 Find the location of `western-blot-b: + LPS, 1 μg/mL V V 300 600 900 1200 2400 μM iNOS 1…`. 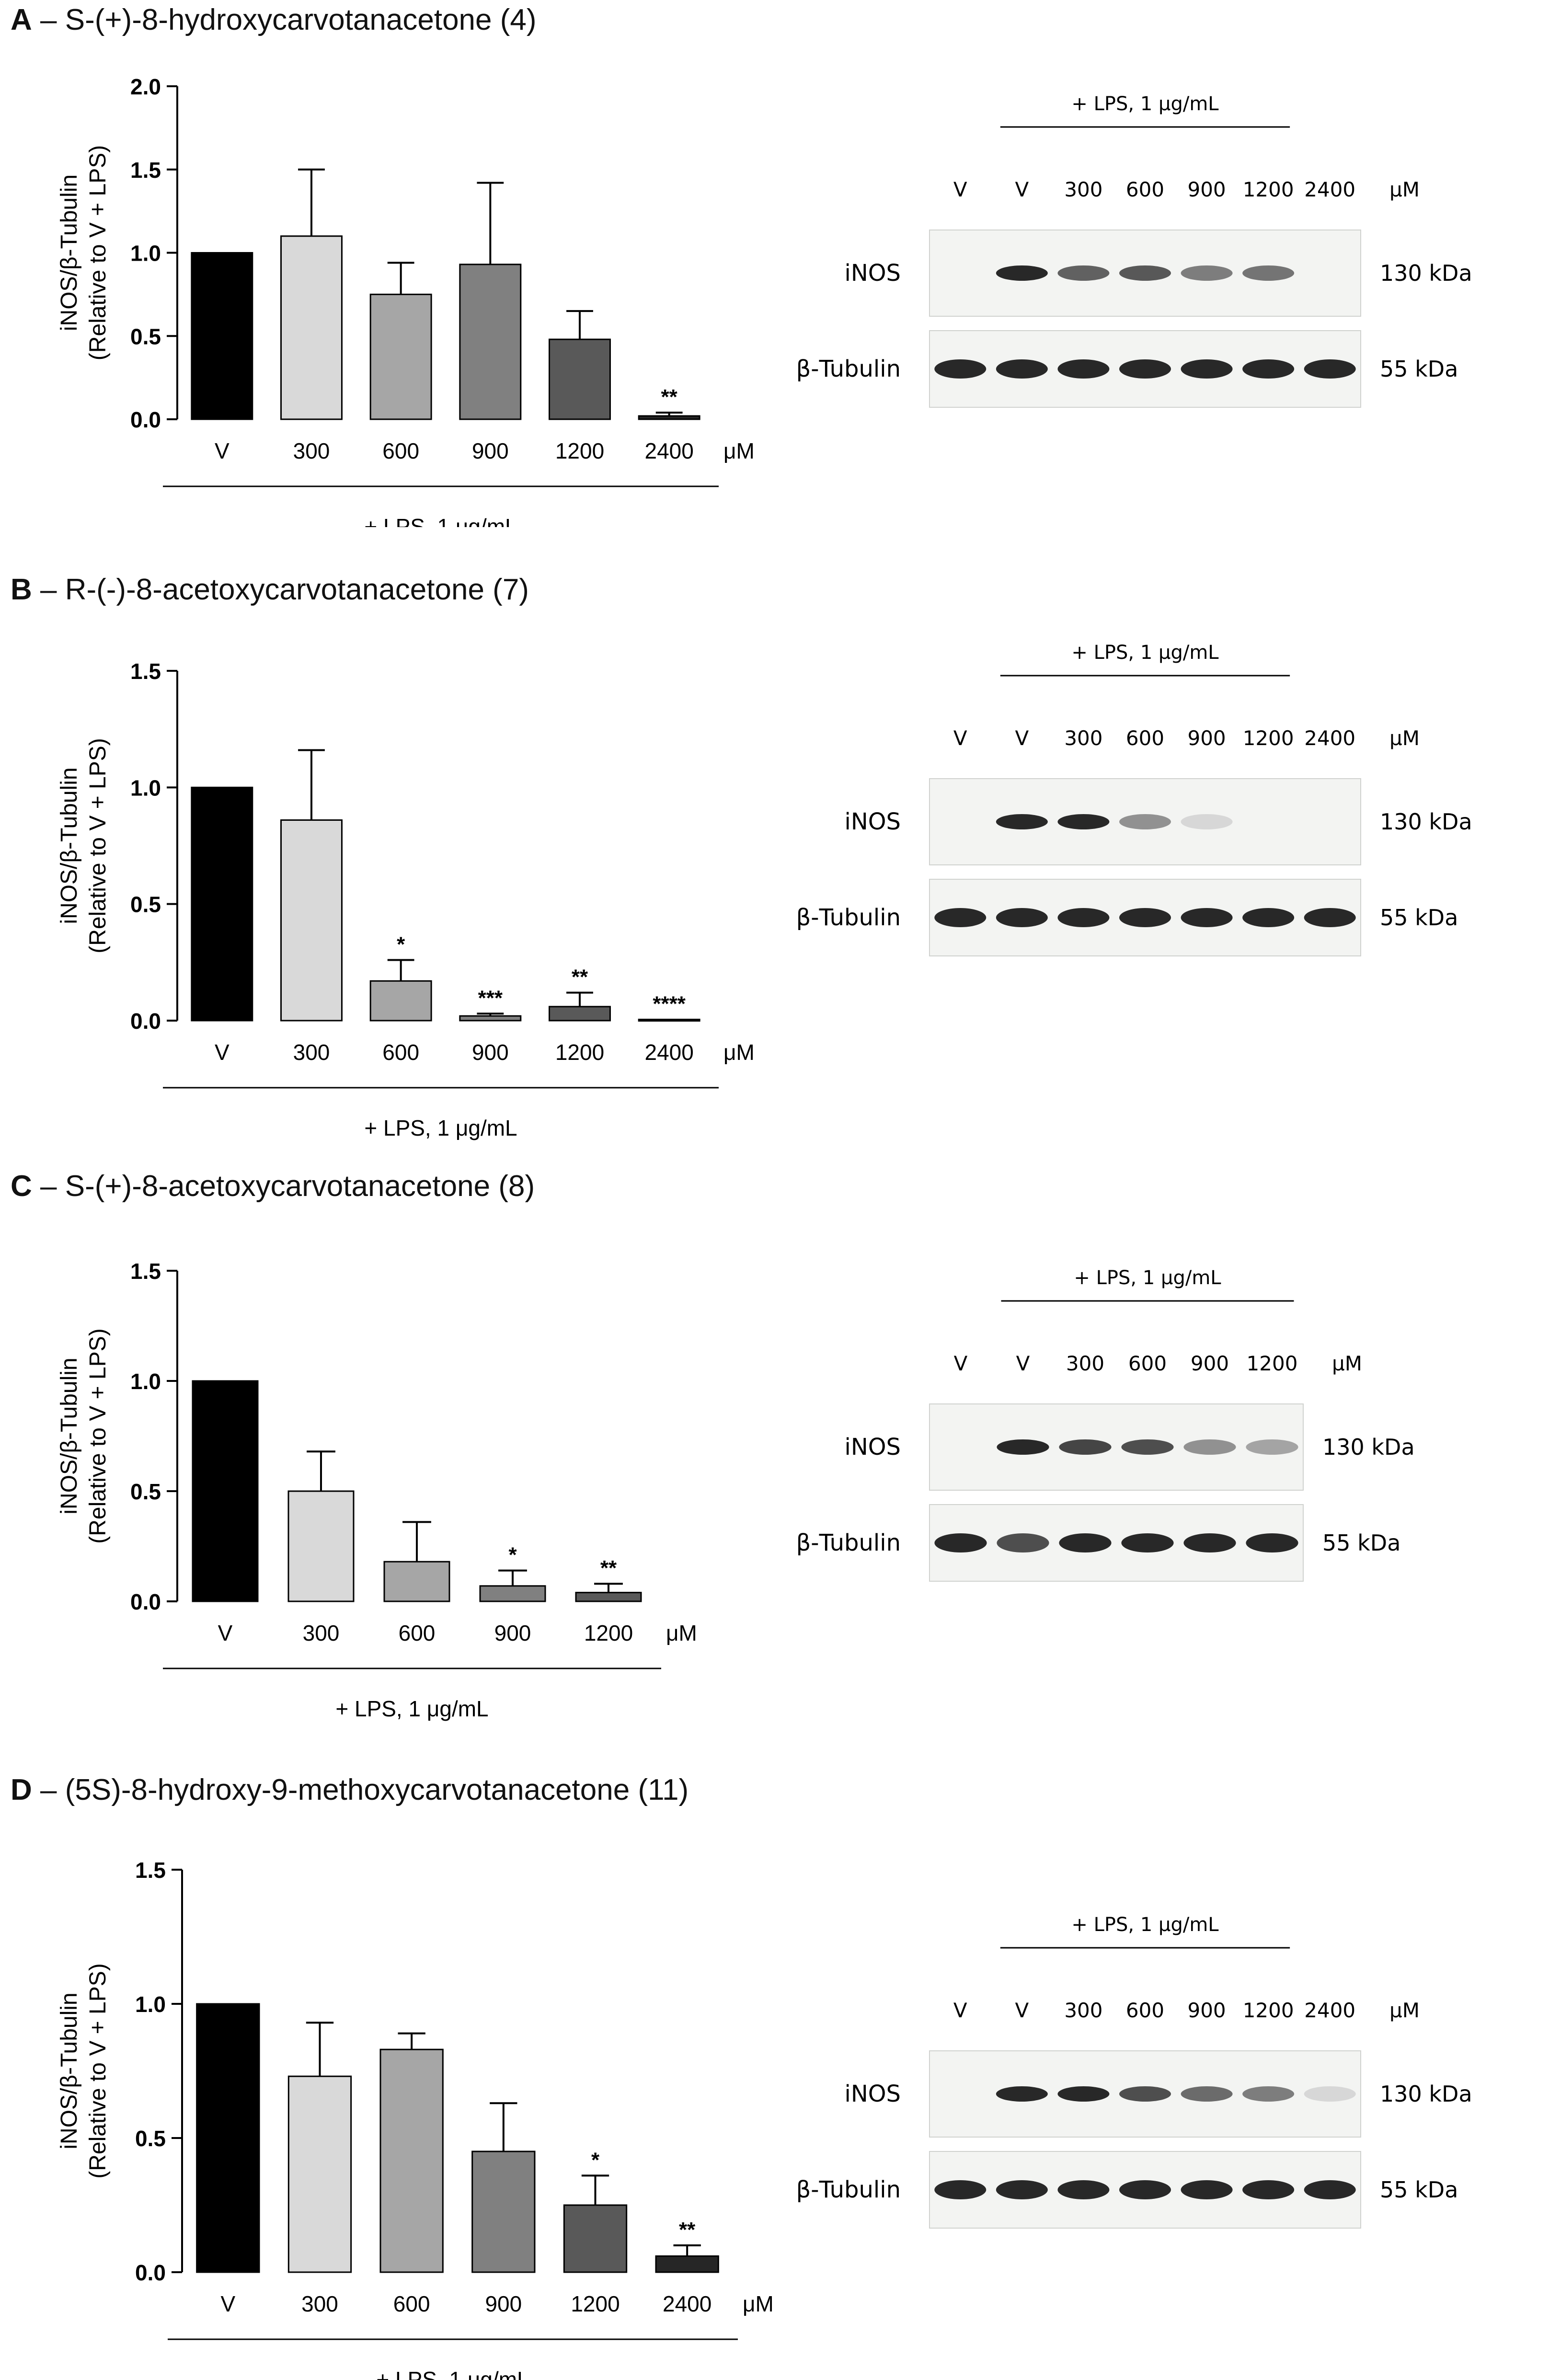

western-blot-b: + LPS, 1 μg/mL V V 300 600 900 1200 2400 μM iNOS 1… is located at coordinates (1134, 799).